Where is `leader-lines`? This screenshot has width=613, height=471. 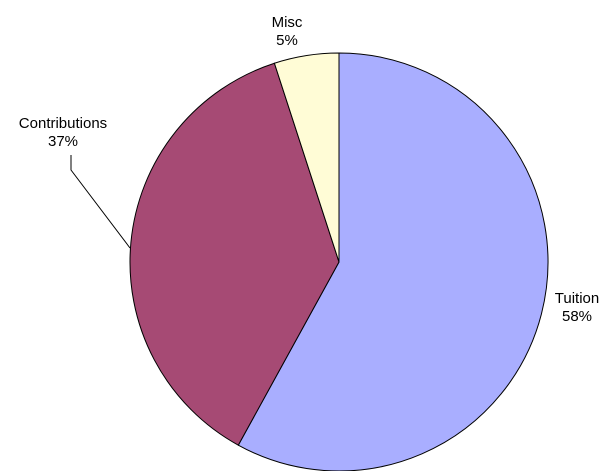
leader-lines is located at coordinates (100, 202).